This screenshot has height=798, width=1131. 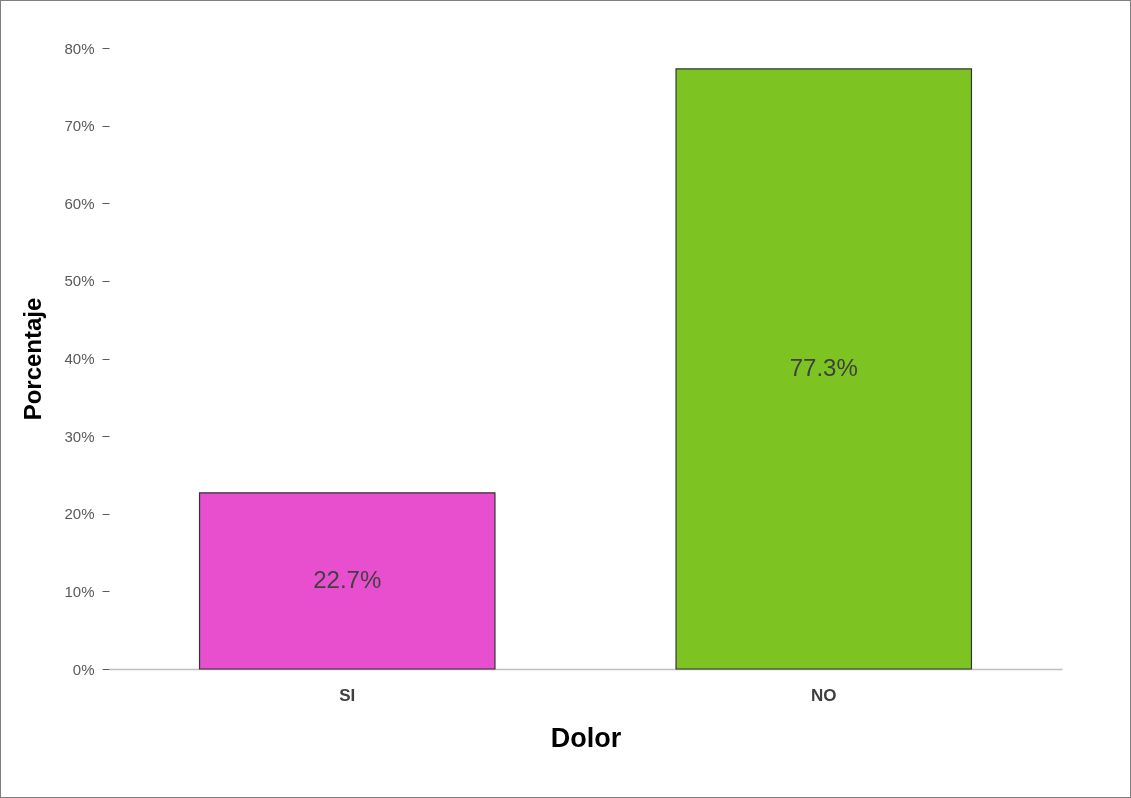 I want to click on y-tick-label: 70%, so click(x=79, y=126).